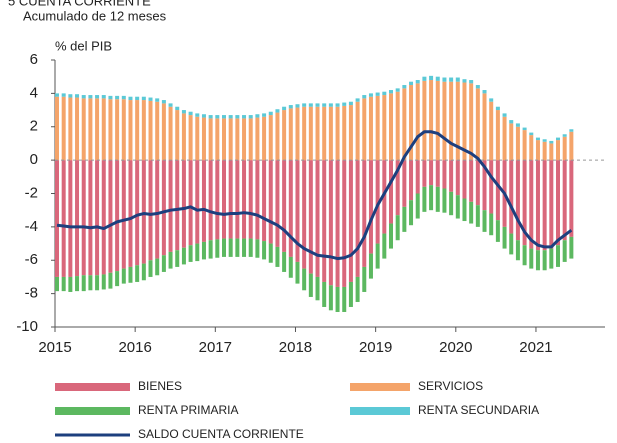  Describe the element at coordinates (34, 159) in the screenshot. I see `y-tick-label: 0` at that location.